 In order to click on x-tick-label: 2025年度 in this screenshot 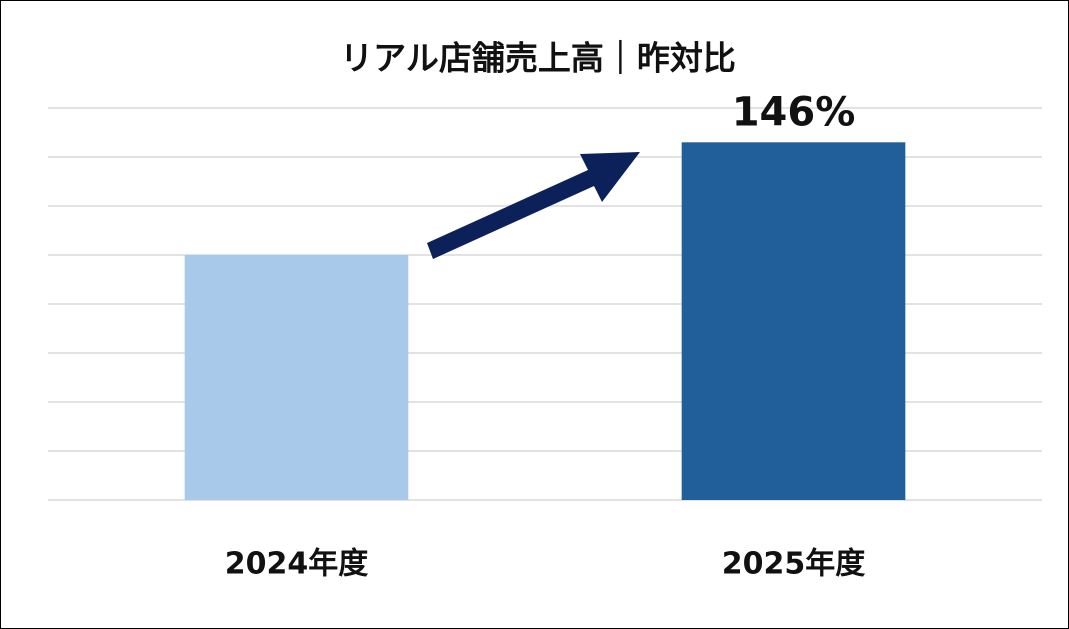, I will do `click(794, 564)`.